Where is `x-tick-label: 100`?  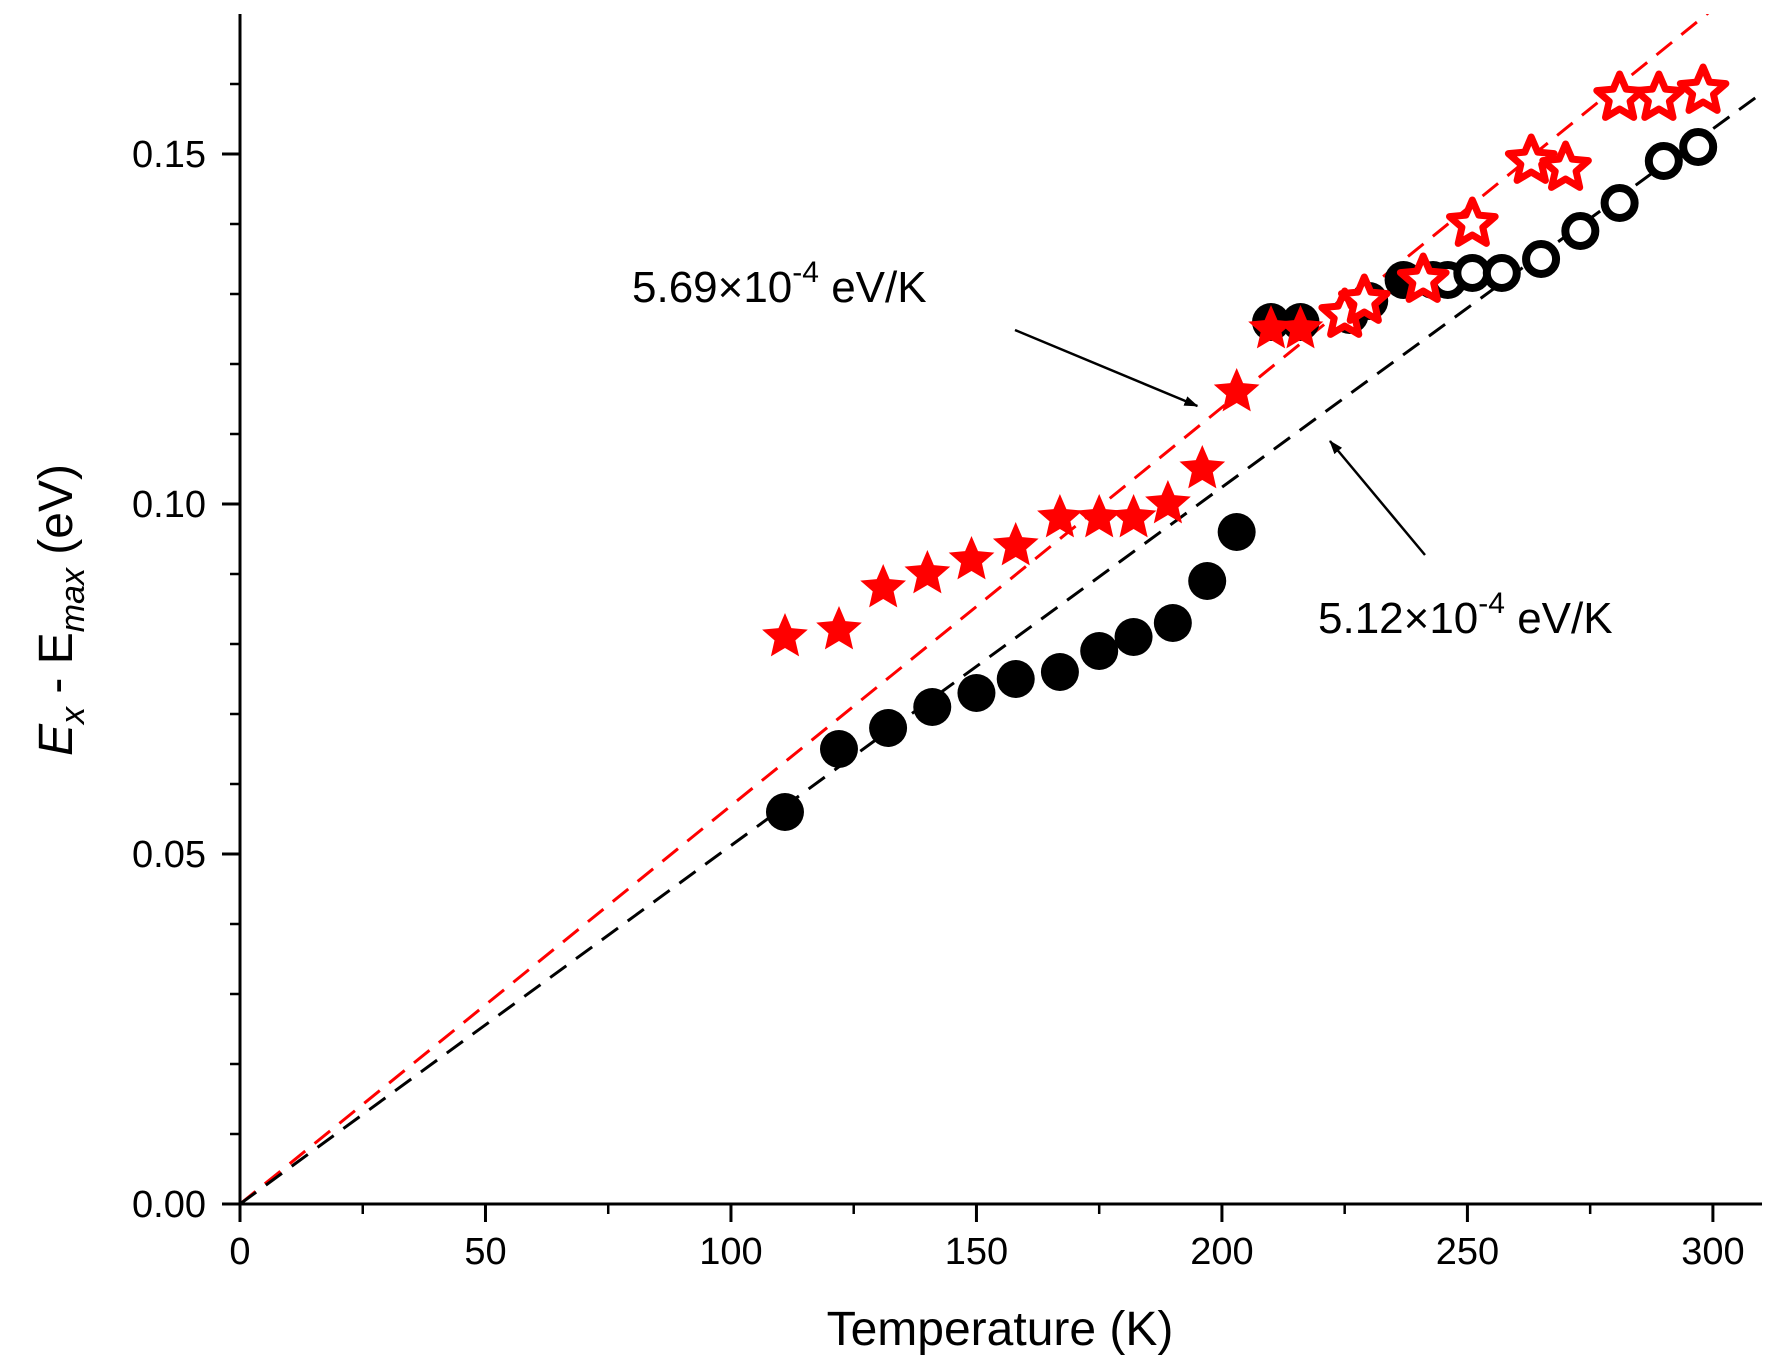
x-tick-label: 100 is located at coordinates (730, 1252).